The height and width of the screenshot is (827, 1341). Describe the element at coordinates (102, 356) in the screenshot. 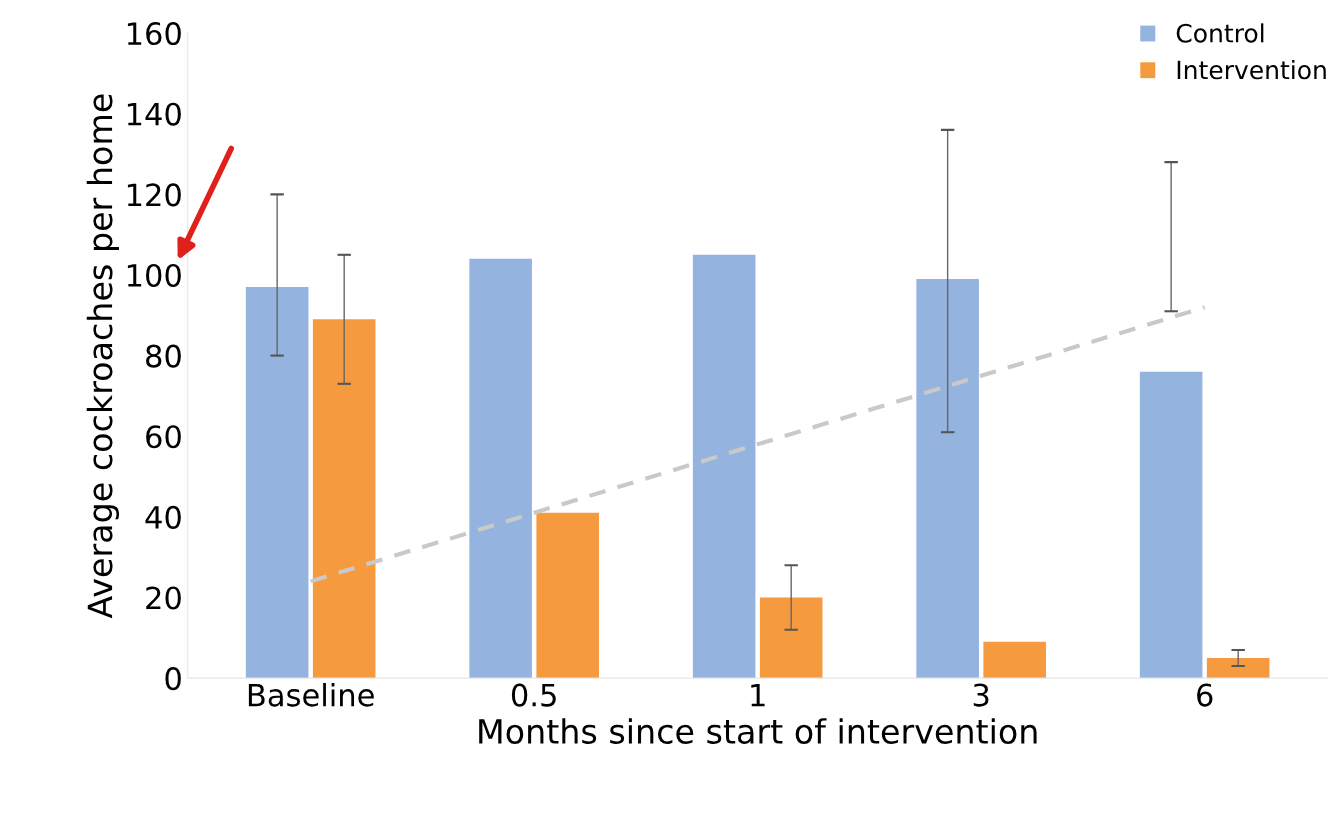

I see `y-axis-title: Average cockroaches per home` at that location.